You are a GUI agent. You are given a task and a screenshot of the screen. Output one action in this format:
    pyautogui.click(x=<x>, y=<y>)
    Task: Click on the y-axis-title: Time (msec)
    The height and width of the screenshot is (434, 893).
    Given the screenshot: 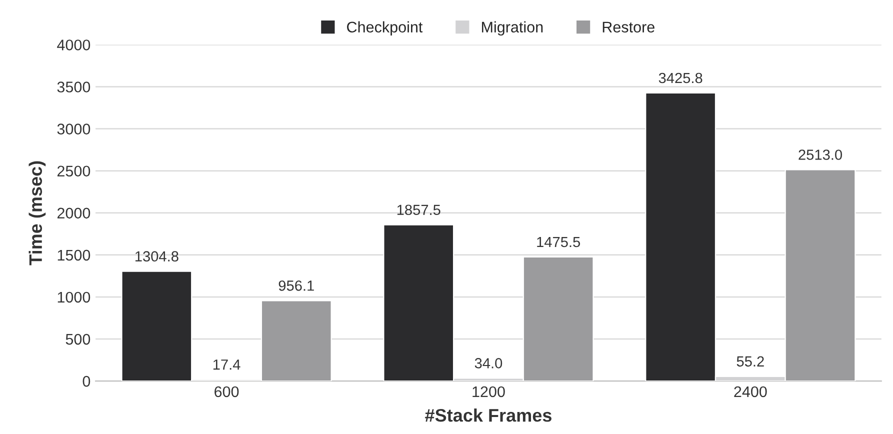 What is the action you would take?
    pyautogui.click(x=37, y=213)
    